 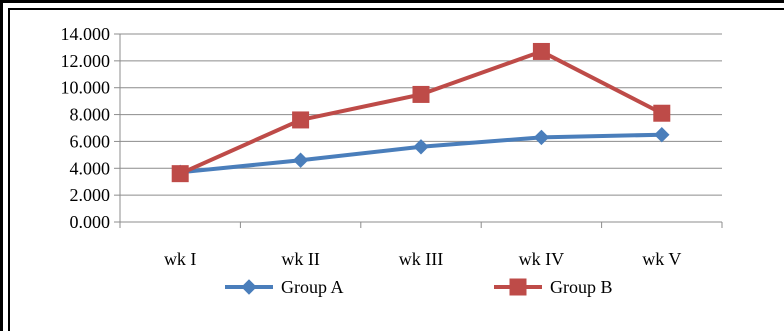 I want to click on x-tick-label: wk IV, so click(x=542, y=259).